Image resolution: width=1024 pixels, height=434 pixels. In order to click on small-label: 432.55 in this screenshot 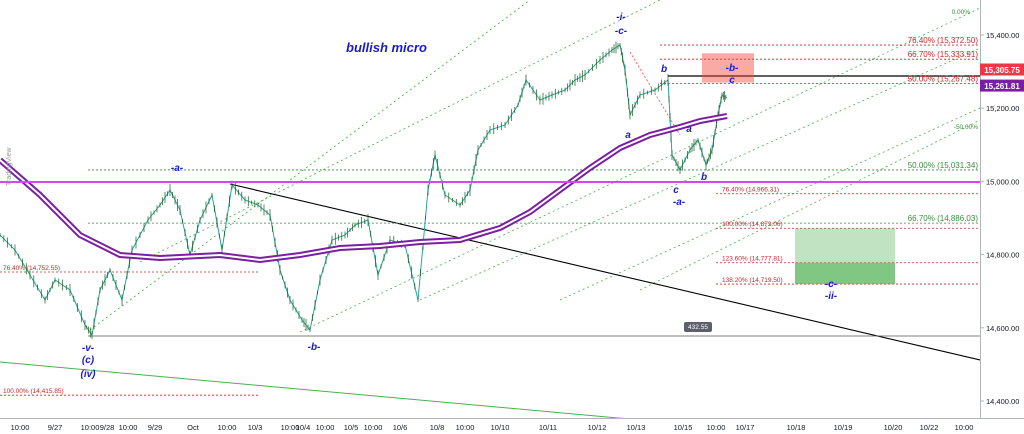, I will do `click(698, 327)`.